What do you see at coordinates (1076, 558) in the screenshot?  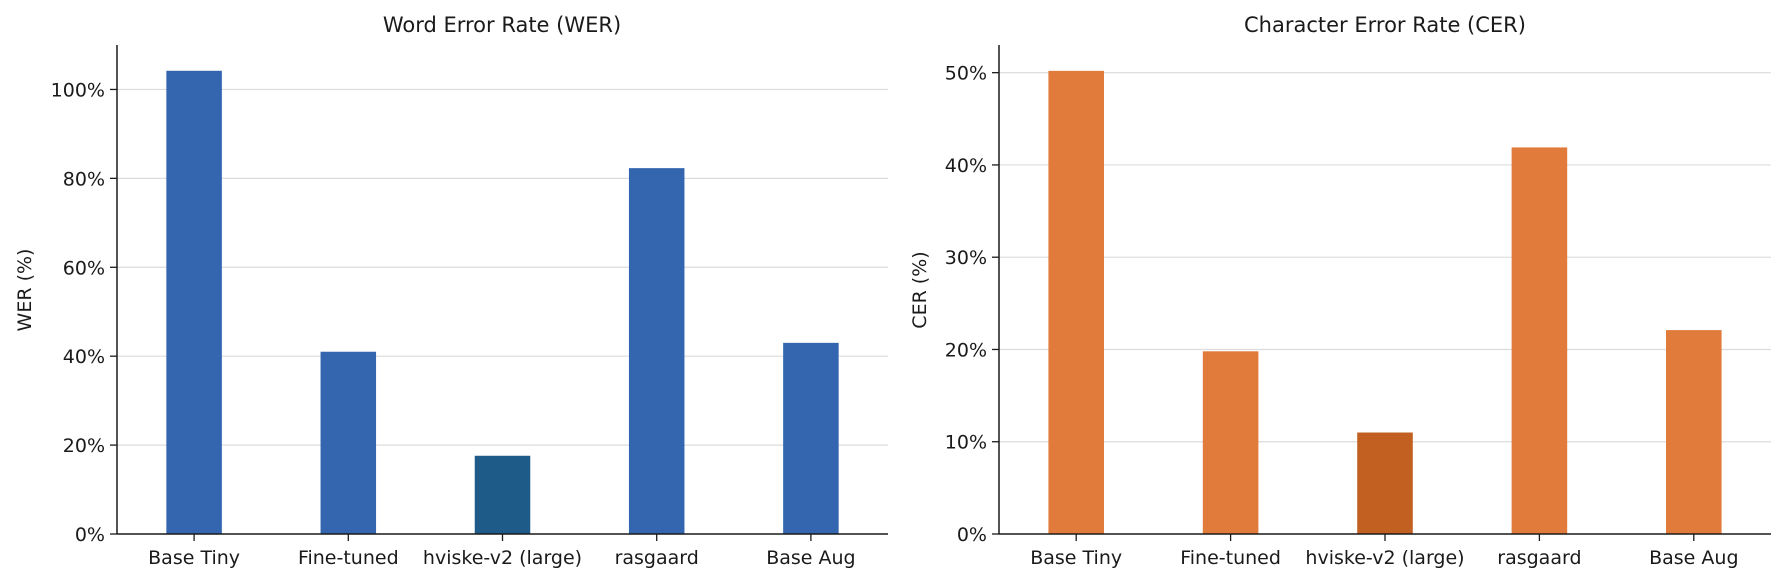 I see `cer-x-tick-label: Base Tiny` at bounding box center [1076, 558].